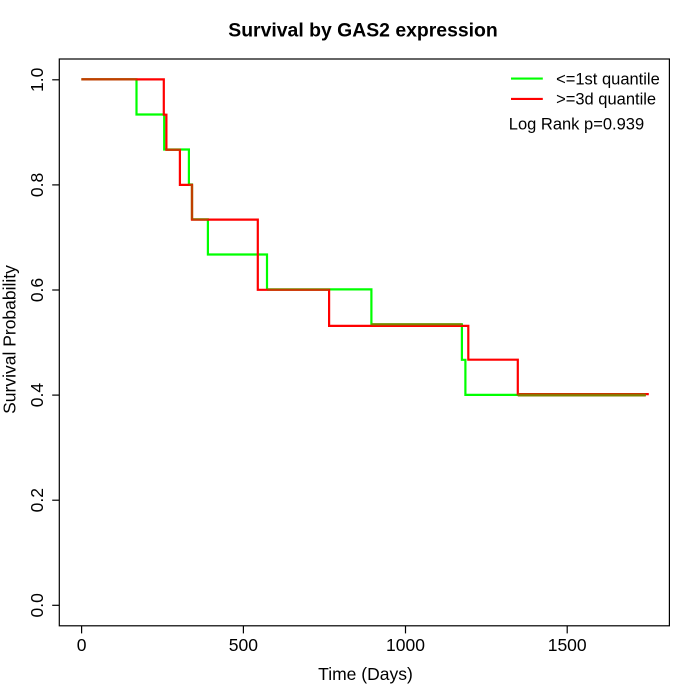 This screenshot has width=700, height=700. Describe the element at coordinates (82, 645) in the screenshot. I see `svg-text: 0` at that location.